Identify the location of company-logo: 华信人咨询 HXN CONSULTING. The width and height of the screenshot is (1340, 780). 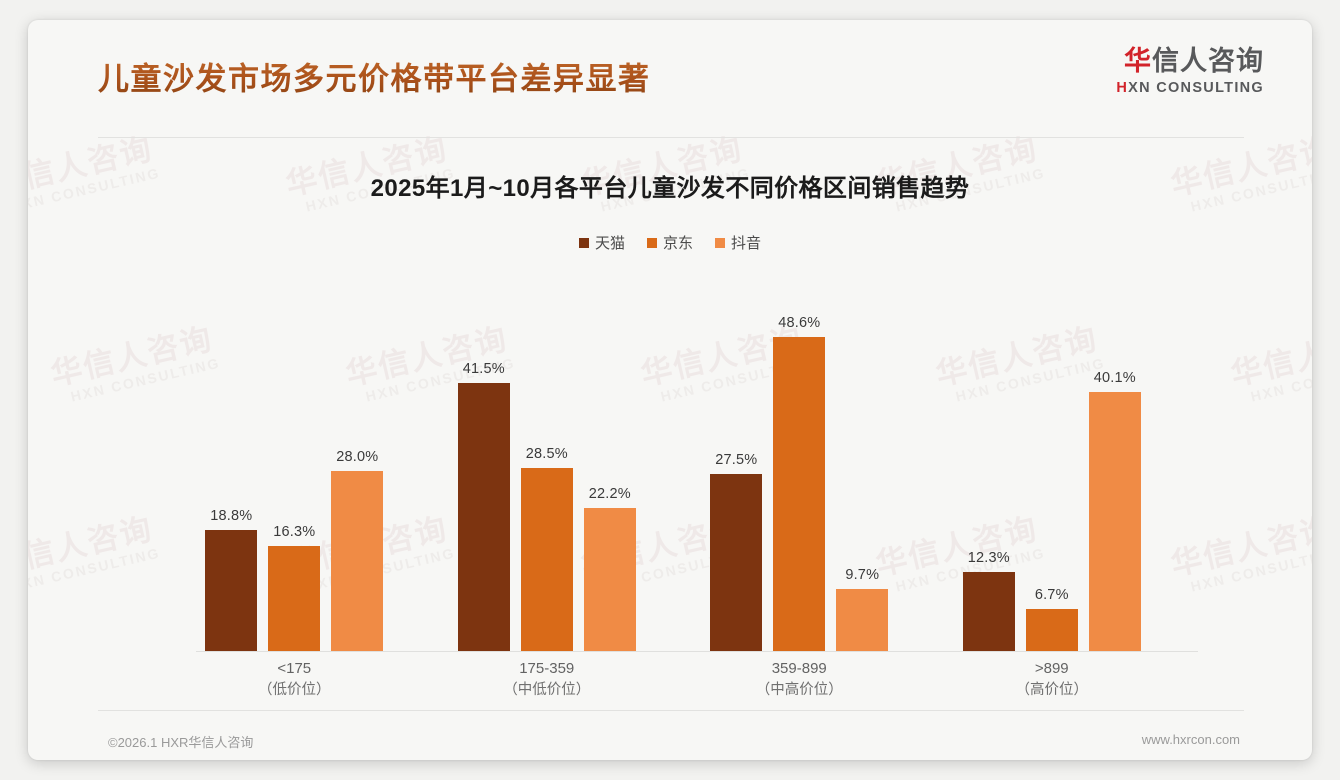
(1190, 72).